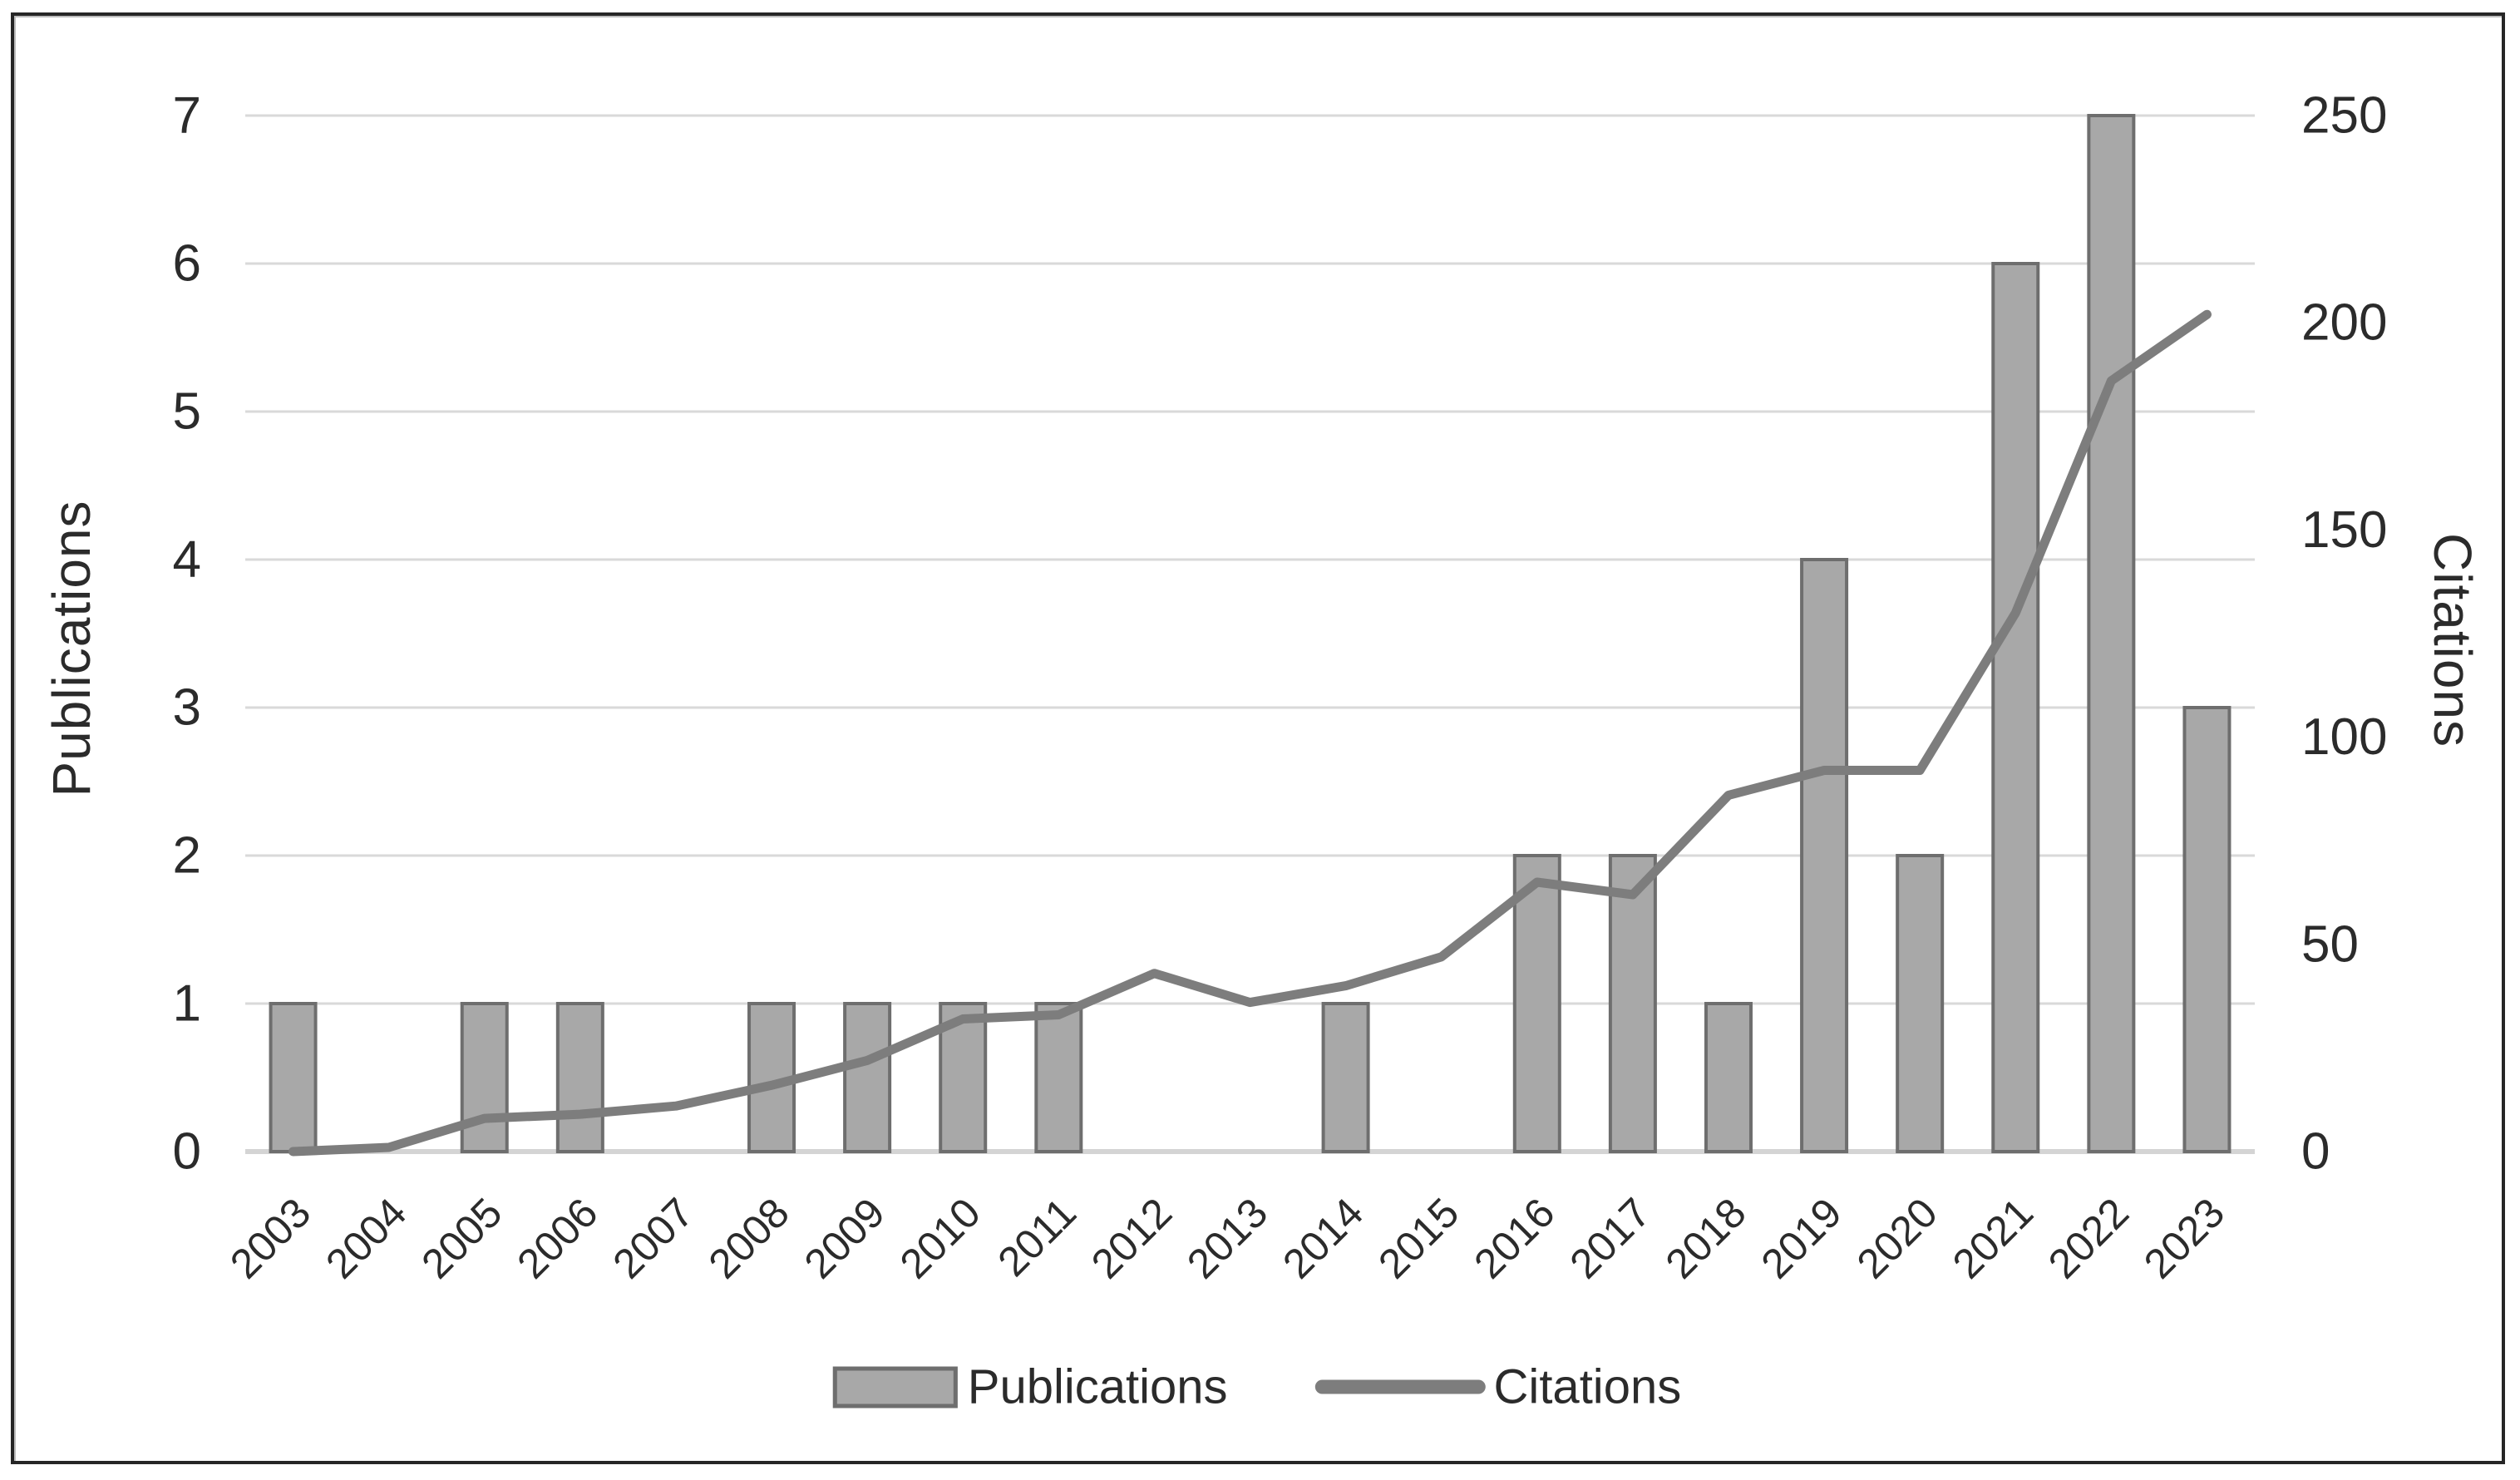 This screenshot has height=1480, width=2520. Describe the element at coordinates (187, 116) in the screenshot. I see `y-left-tick-label: 7` at that location.